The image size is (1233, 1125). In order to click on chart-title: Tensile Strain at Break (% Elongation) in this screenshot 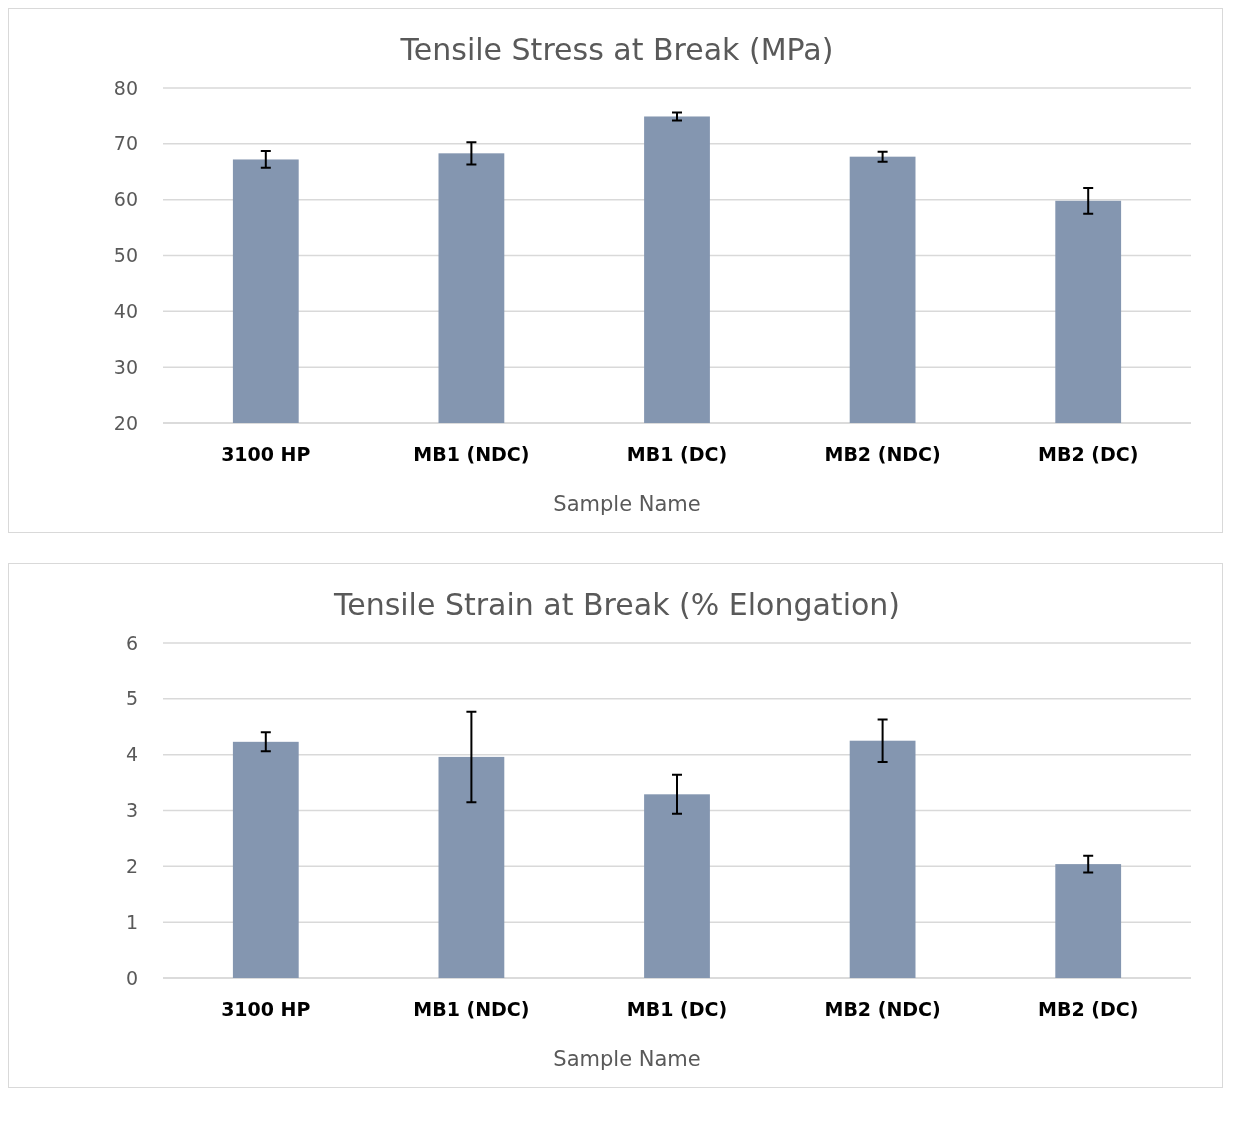, I will do `click(616, 604)`.